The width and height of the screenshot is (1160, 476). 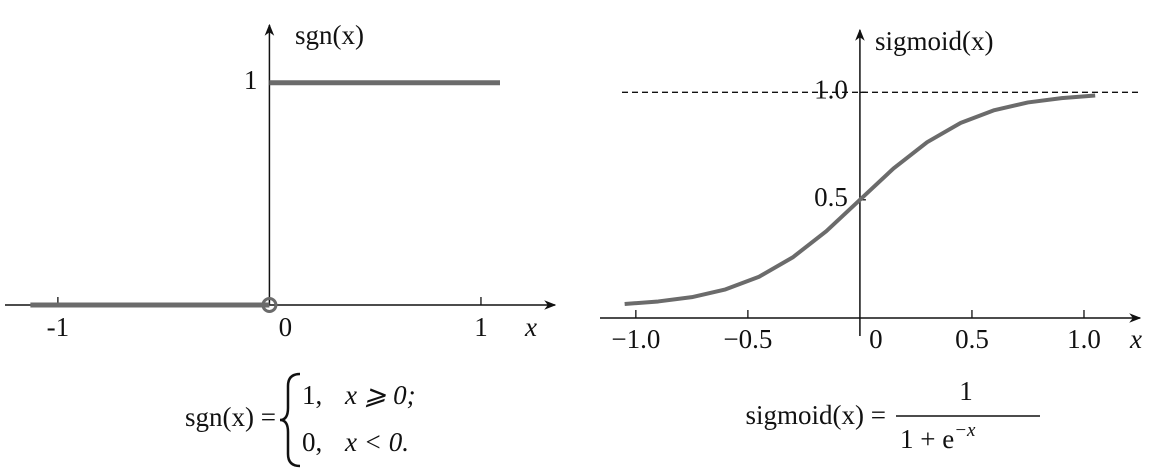 I want to click on formula-lhs: sigmoid(x) =, so click(x=816, y=415).